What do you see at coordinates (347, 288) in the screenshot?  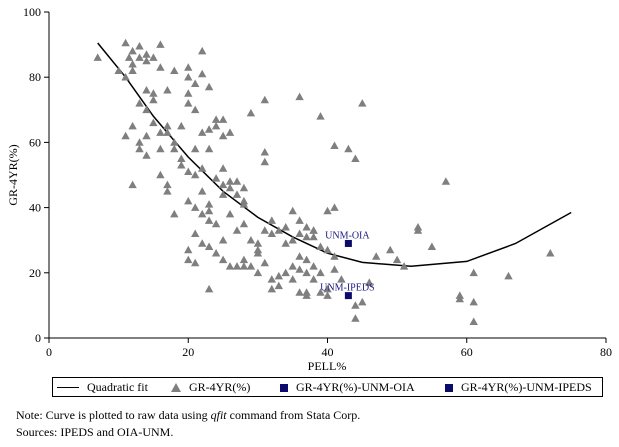 I see `point-annotation: UNM-IPEDS` at bounding box center [347, 288].